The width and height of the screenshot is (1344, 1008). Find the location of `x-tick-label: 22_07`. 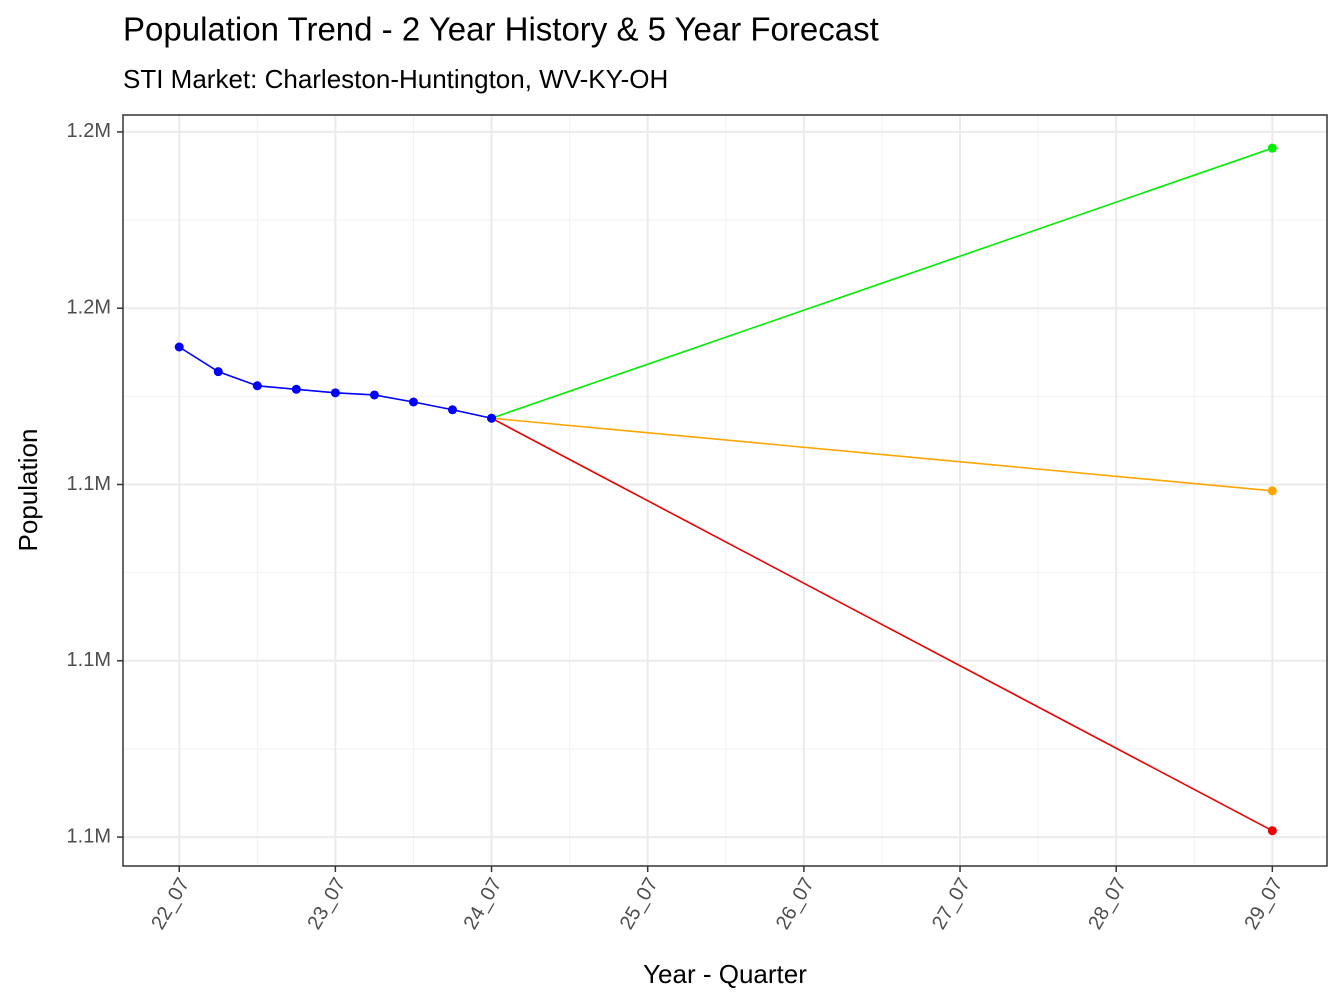

x-tick-label: 22_07 is located at coordinates (170, 903).